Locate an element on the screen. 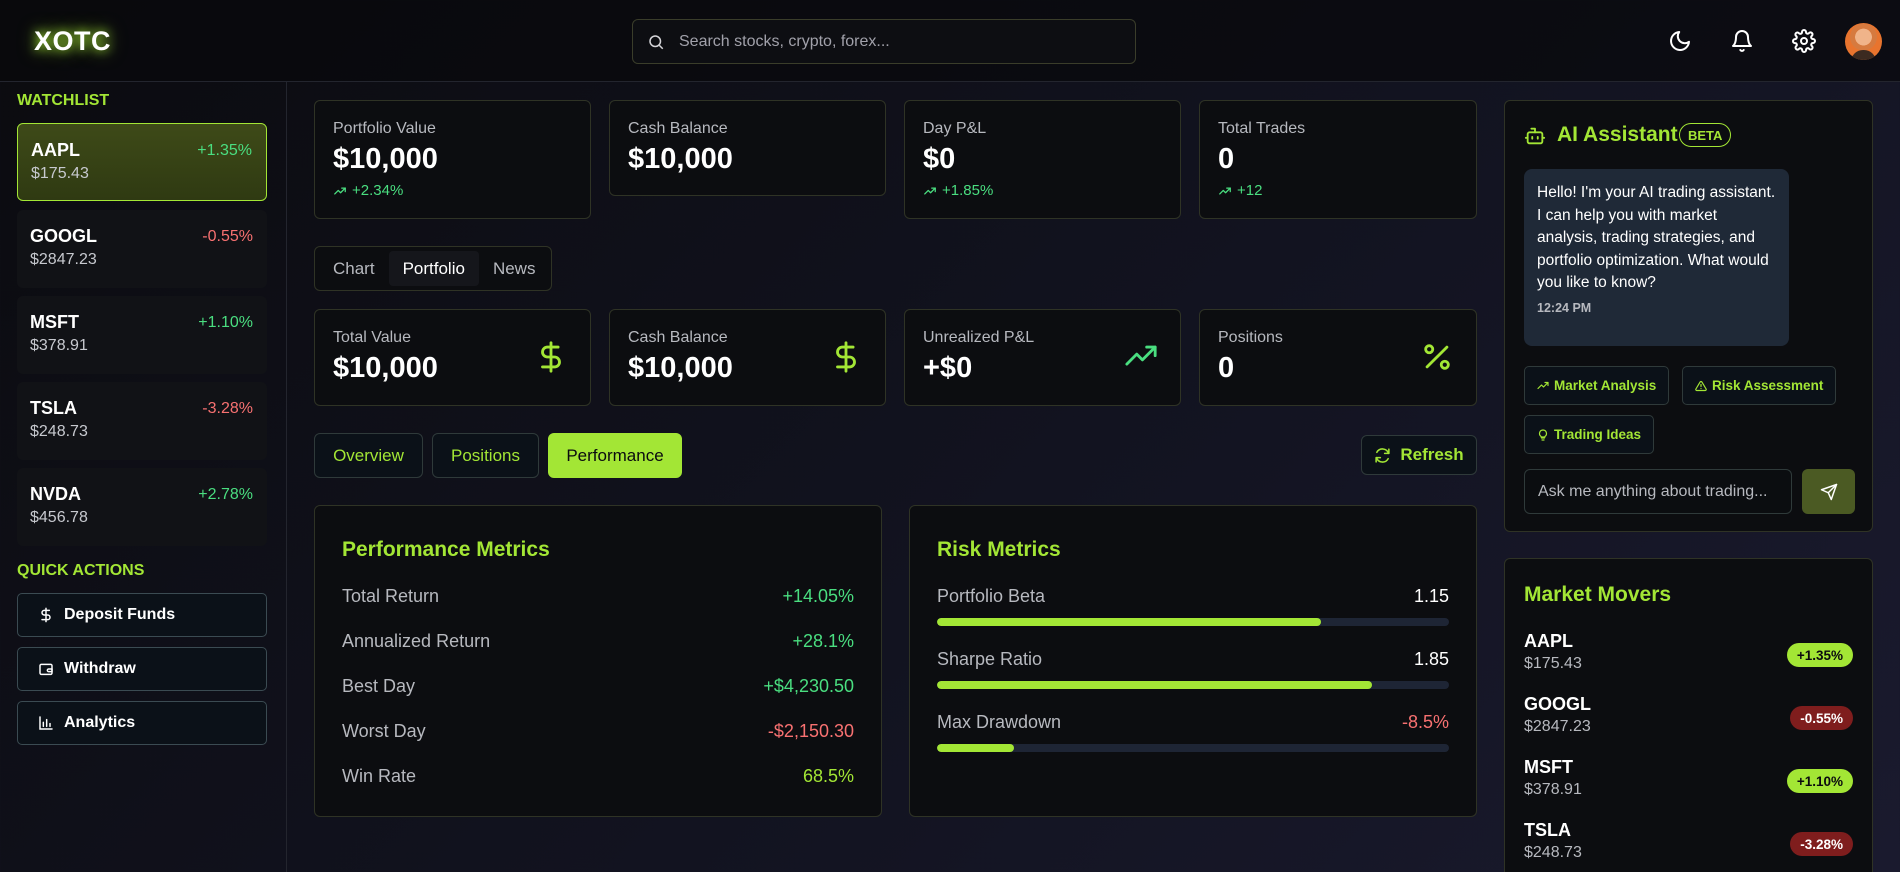  search-bar is located at coordinates (884, 41).